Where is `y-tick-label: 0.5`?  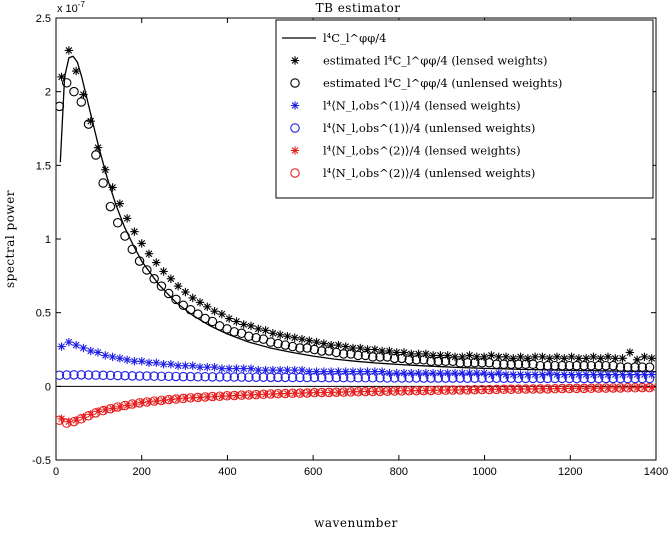
y-tick-label: 0.5 is located at coordinates (43, 314).